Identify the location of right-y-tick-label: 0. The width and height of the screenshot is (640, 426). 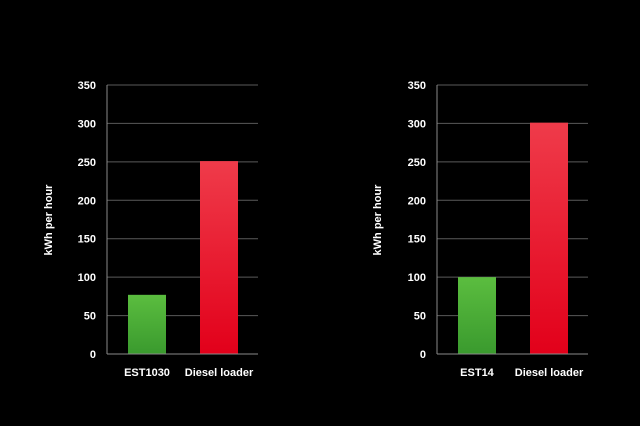
(423, 355).